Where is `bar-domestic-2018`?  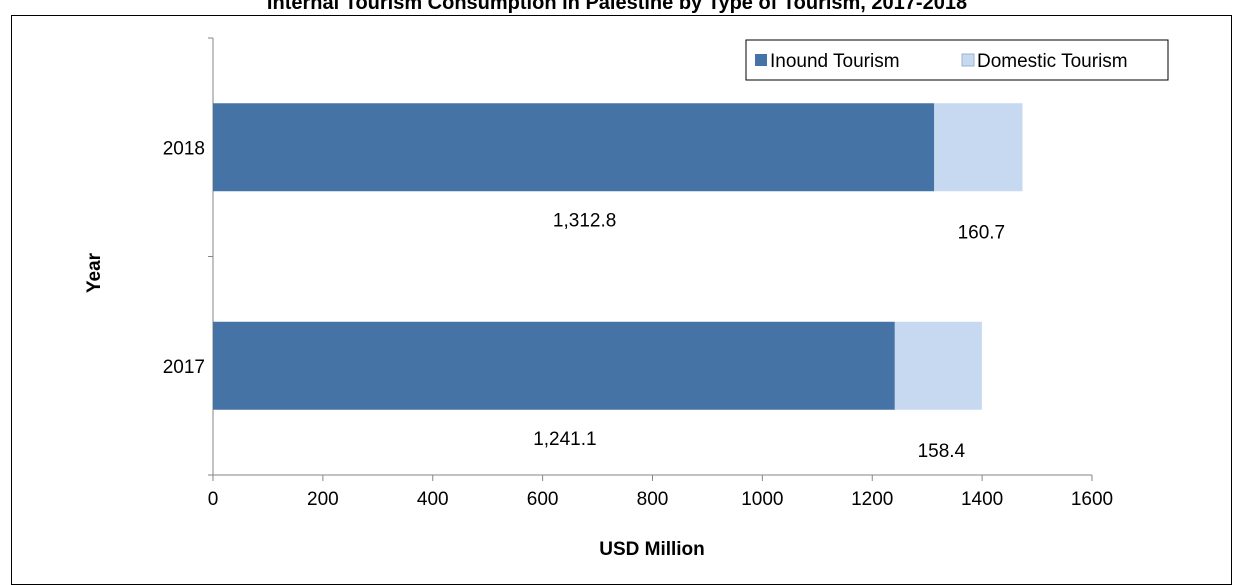 bar-domestic-2018 is located at coordinates (978, 147).